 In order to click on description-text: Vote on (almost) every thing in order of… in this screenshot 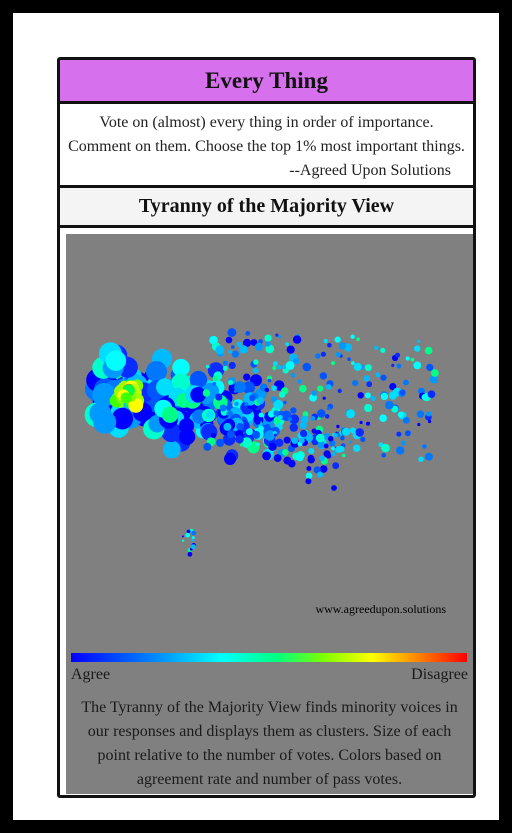, I will do `click(266, 134)`.